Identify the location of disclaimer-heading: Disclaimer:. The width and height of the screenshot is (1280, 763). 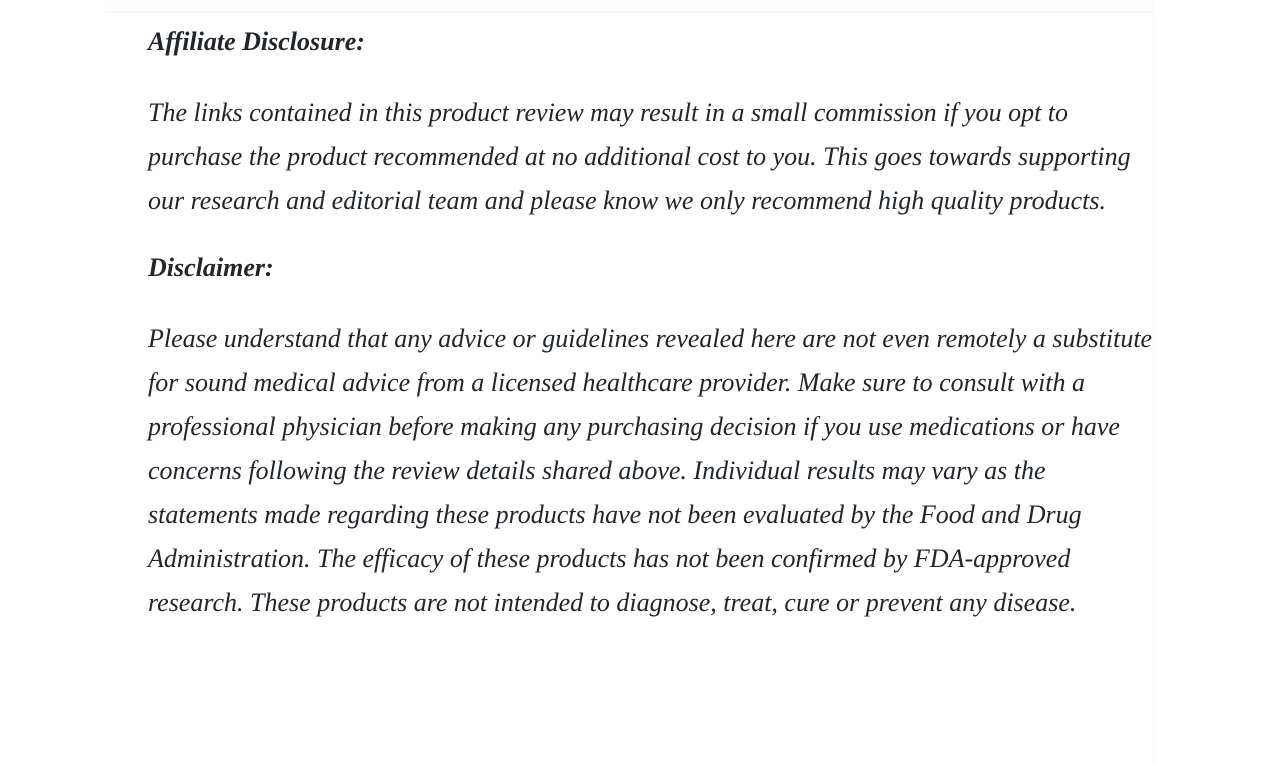
(211, 267).